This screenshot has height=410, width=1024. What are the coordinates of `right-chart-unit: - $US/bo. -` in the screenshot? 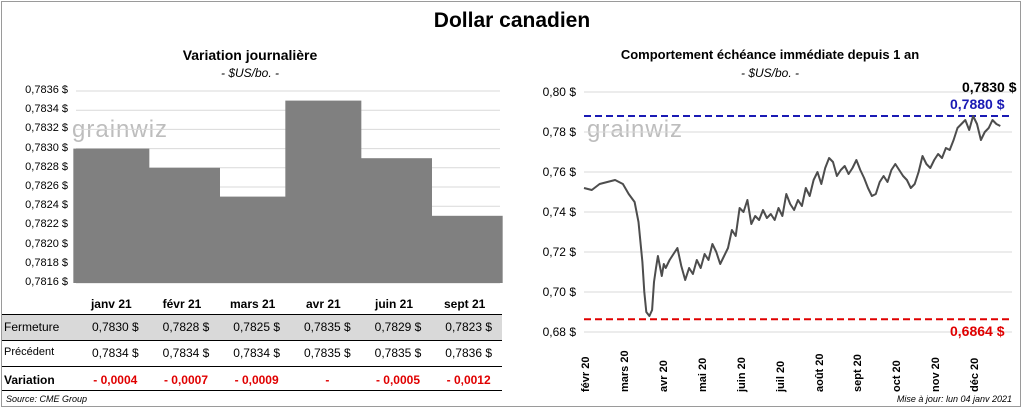 It's located at (770, 73).